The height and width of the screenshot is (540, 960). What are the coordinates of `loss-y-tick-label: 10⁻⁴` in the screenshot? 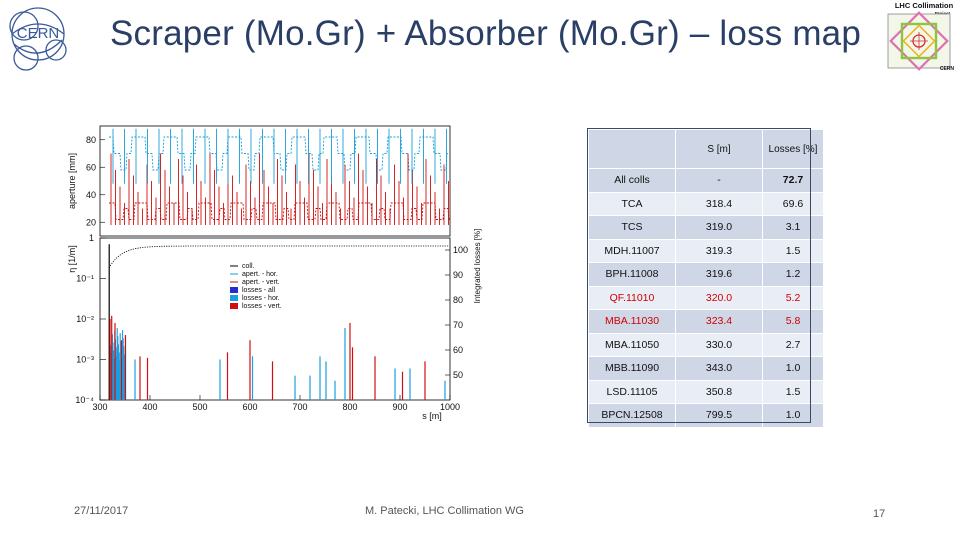 It's located at (84, 400).